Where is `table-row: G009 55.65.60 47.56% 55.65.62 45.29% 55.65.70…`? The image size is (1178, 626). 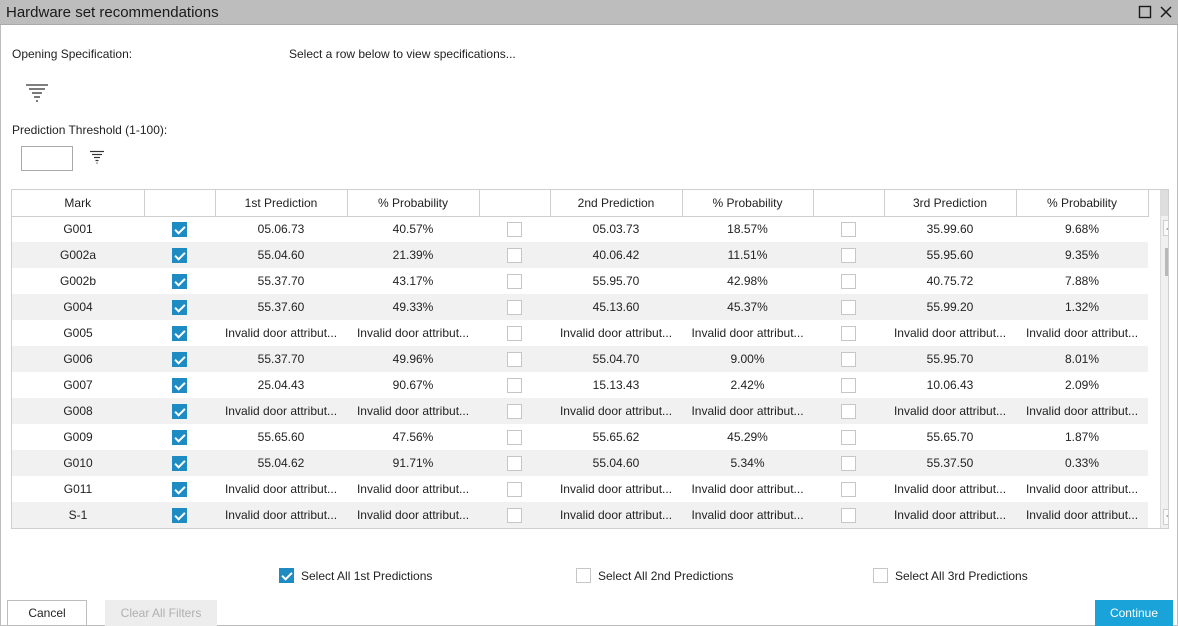 table-row: G009 55.65.60 47.56% 55.65.62 45.29% 55.65.70… is located at coordinates (580, 437).